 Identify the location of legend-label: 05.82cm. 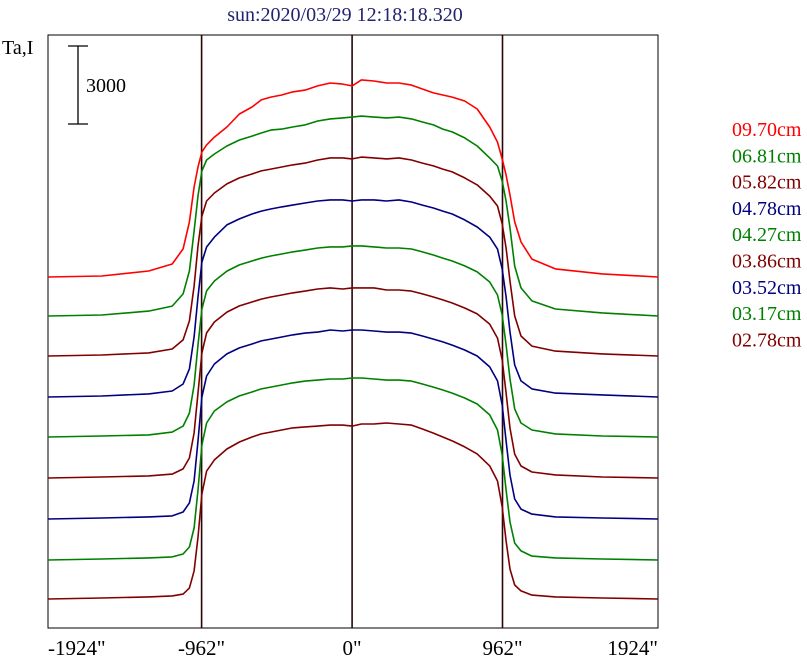
(767, 183).